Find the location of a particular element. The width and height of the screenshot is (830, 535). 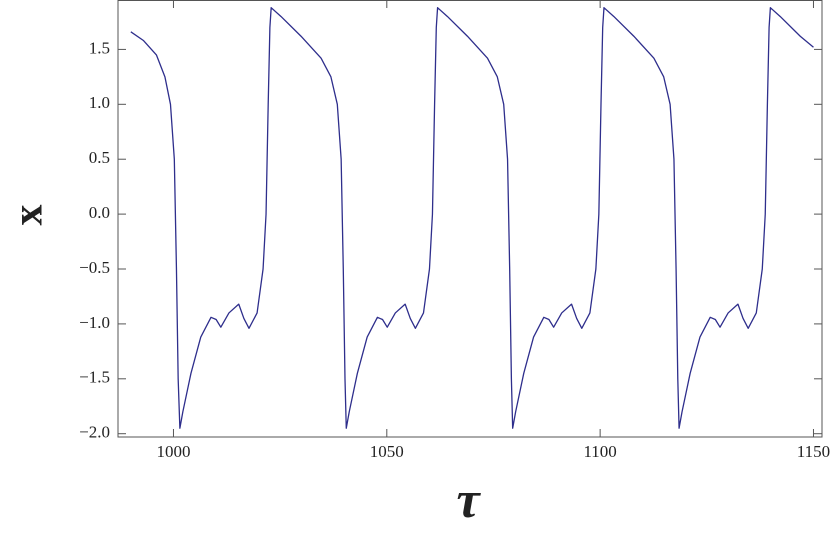

x-tick-label: 1150 is located at coordinates (813, 451).